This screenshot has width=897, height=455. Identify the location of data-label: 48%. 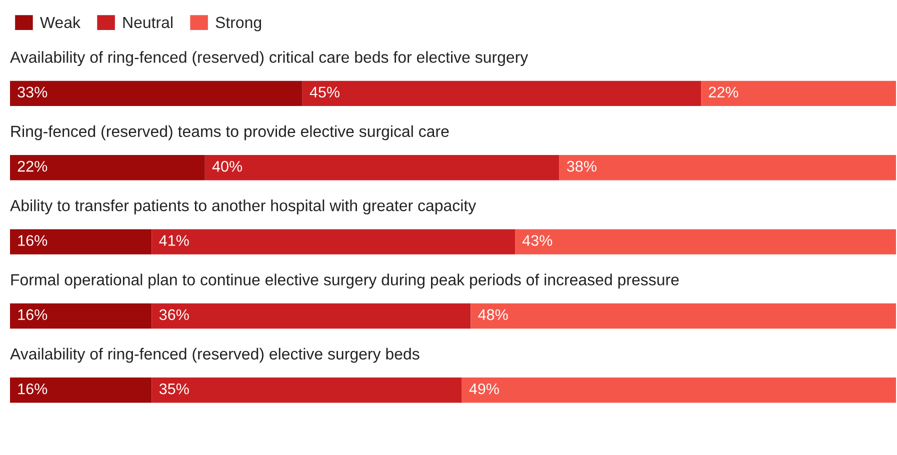
(493, 314).